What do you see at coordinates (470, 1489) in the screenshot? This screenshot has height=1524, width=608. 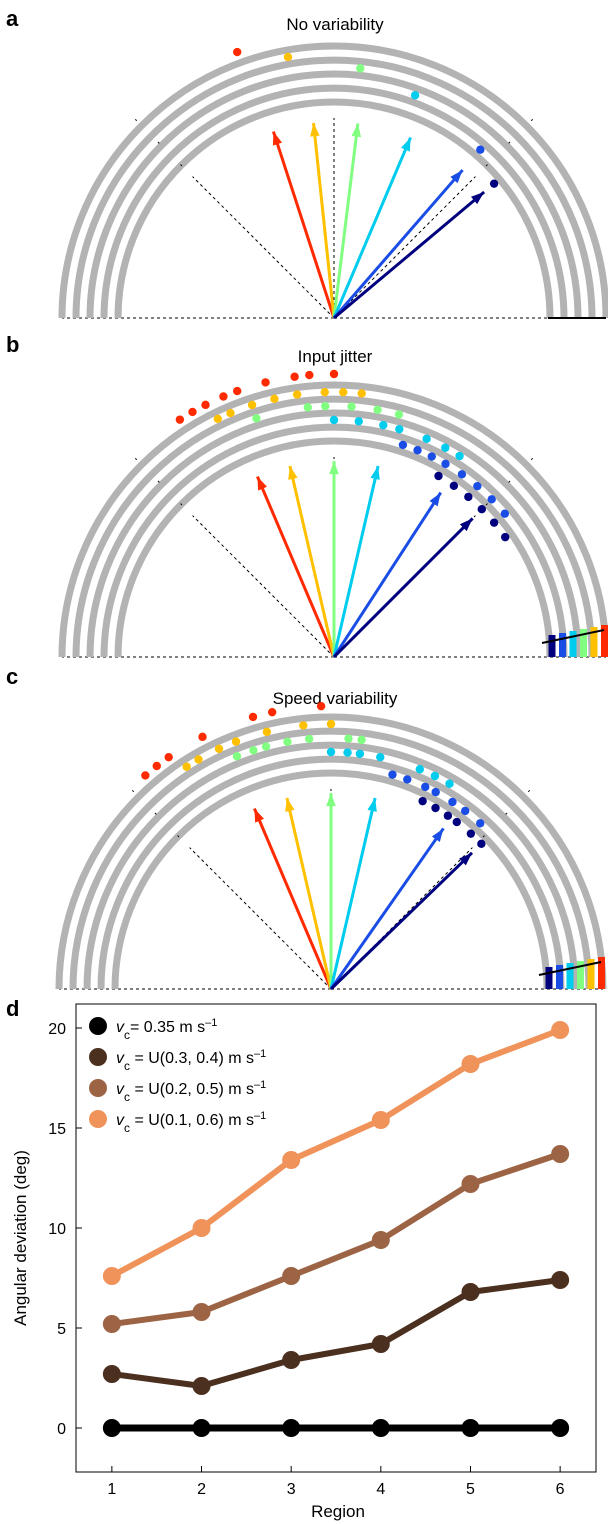 I see `x-tick-label-5: 5` at bounding box center [470, 1489].